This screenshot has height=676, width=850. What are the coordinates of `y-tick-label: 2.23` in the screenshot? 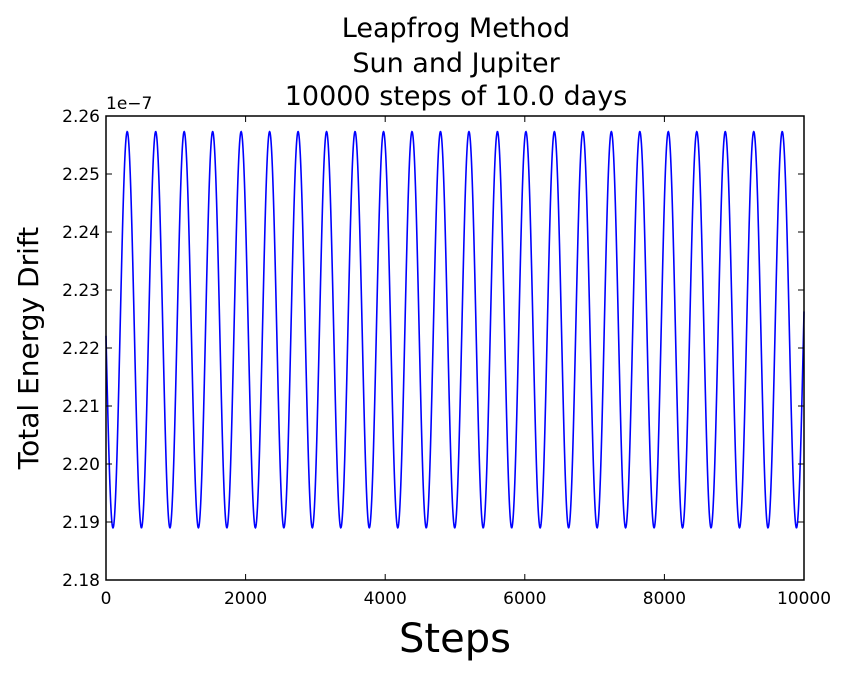 It's located at (81, 291).